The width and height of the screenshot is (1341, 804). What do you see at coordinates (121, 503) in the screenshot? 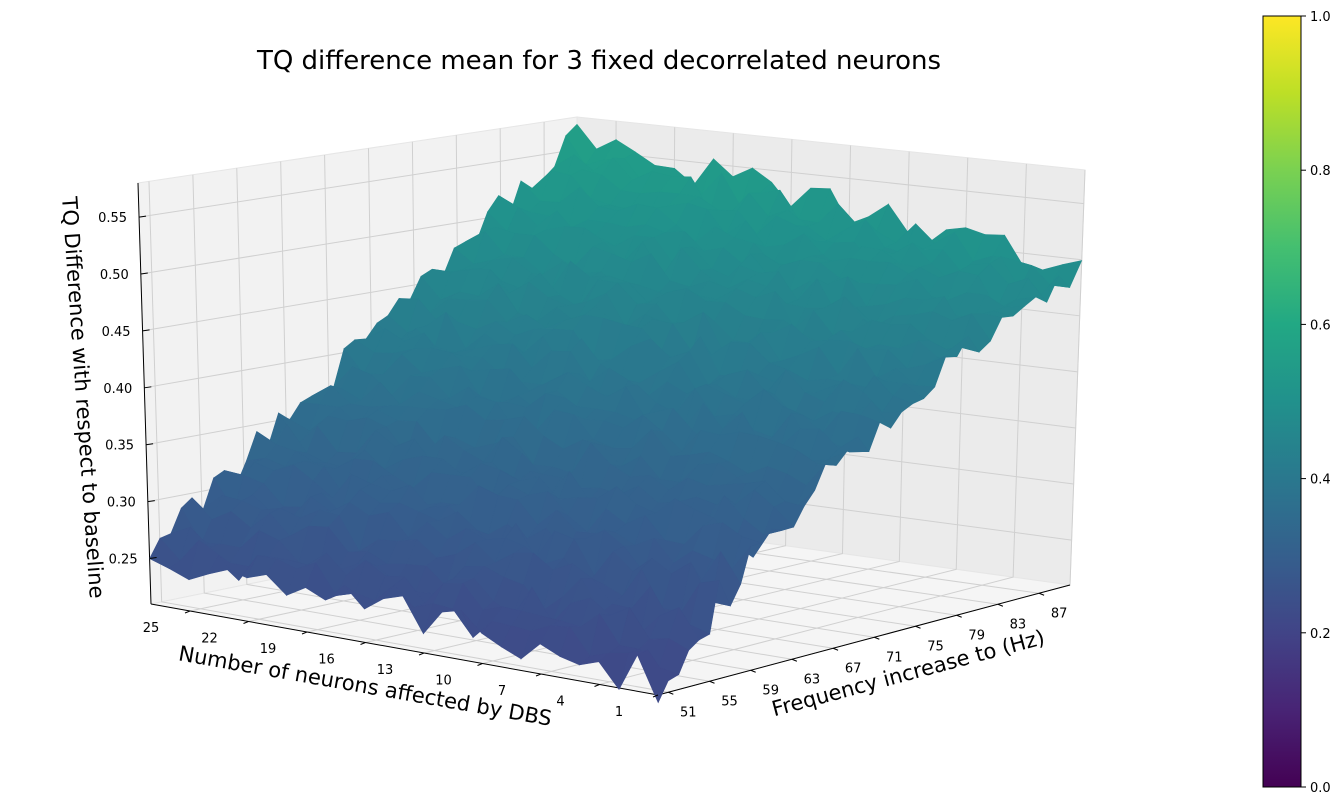
I see `z-tick-label: 0.30` at bounding box center [121, 503].